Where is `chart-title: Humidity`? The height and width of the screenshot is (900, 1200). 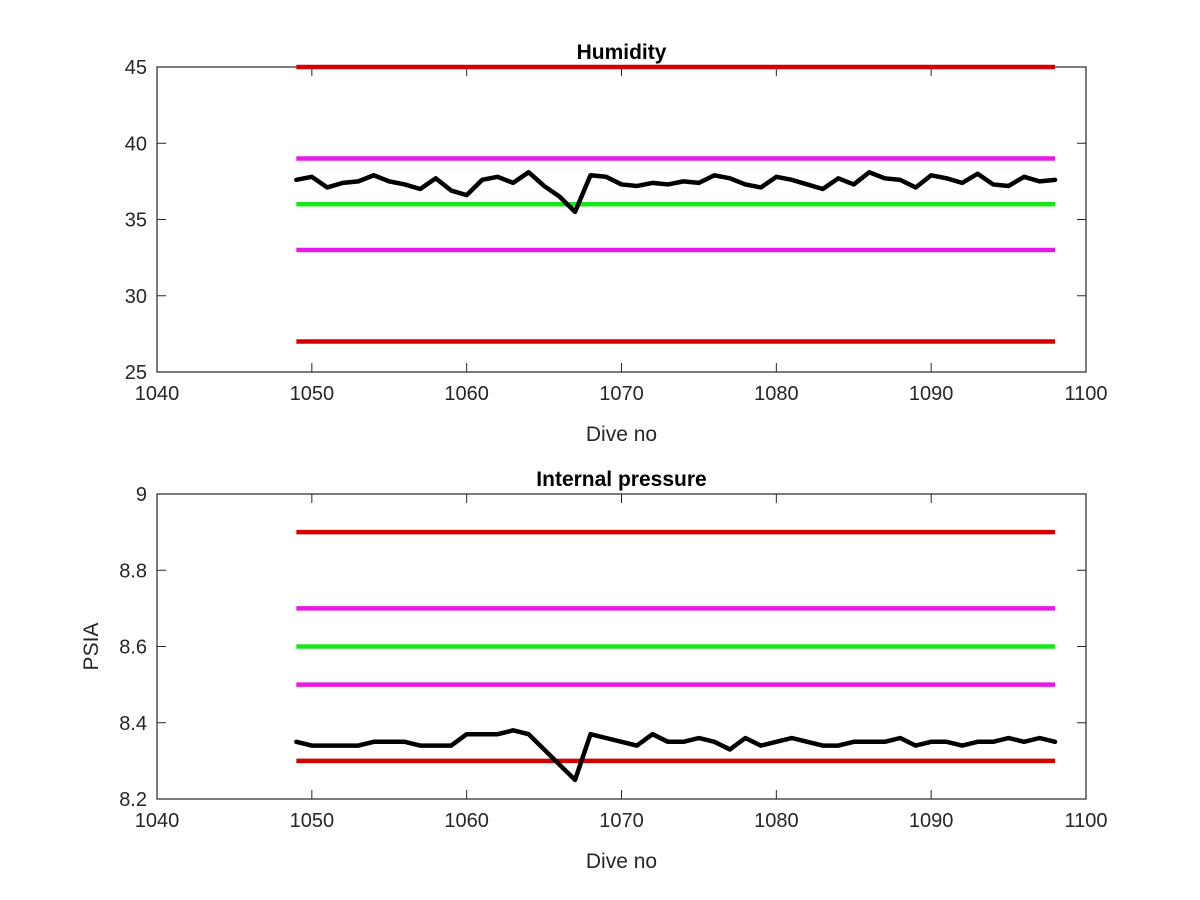
chart-title: Humidity is located at coordinates (622, 52).